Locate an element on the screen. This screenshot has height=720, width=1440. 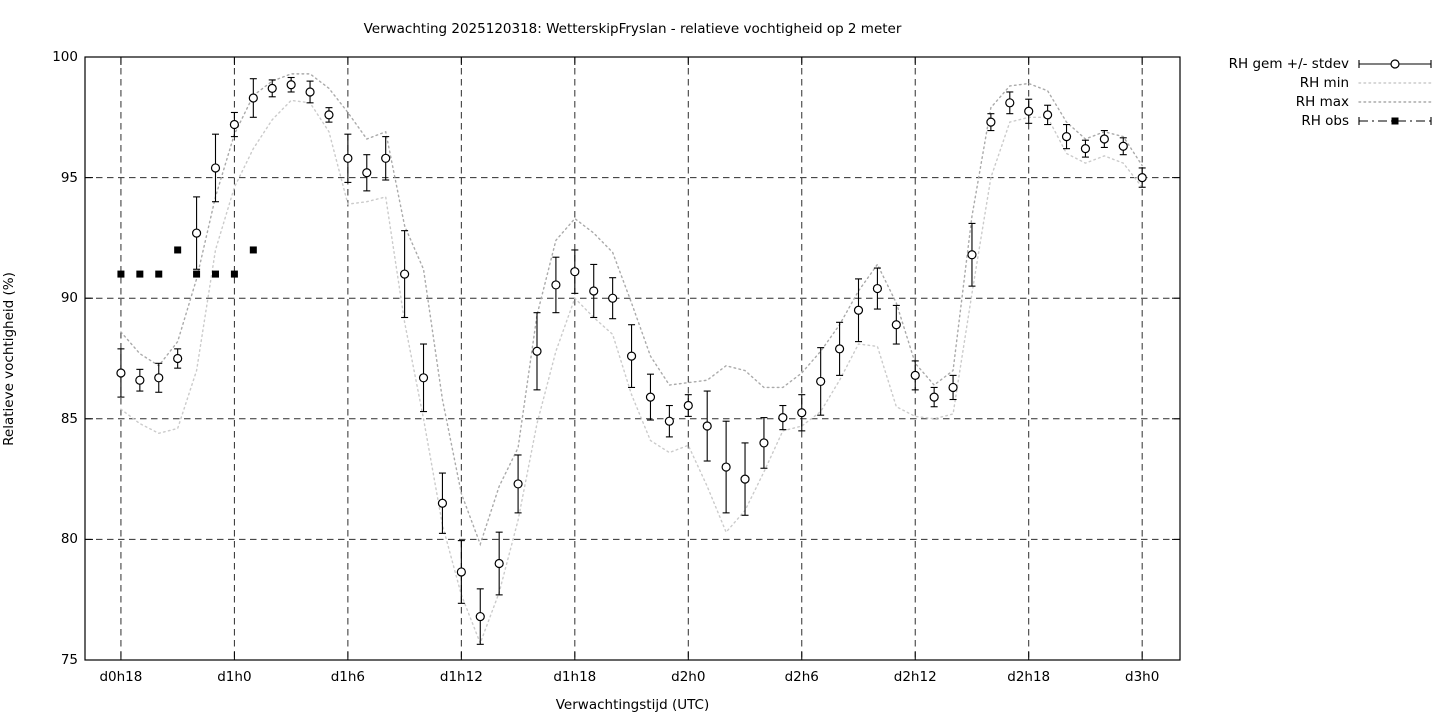
legend-item-rh-obs: RH obs is located at coordinates (1319, 120).